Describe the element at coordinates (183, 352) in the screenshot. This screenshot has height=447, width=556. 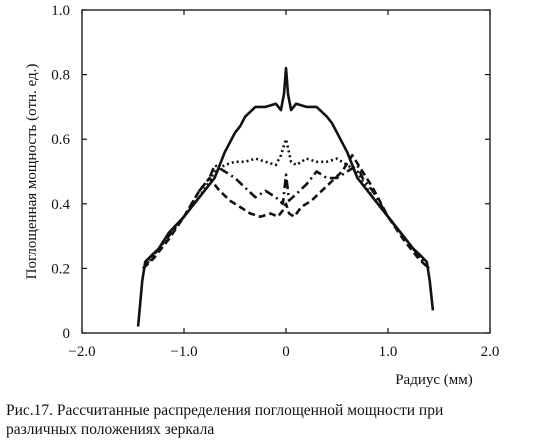
I see `x-tick-label: −1.0` at that location.